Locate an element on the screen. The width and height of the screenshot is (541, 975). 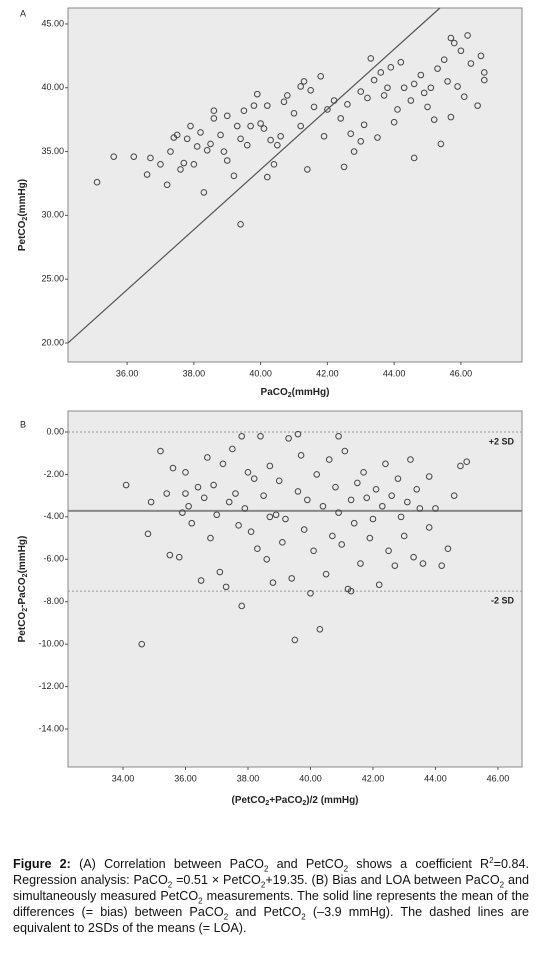
y-tick-label: 35.00 is located at coordinates (52, 151).